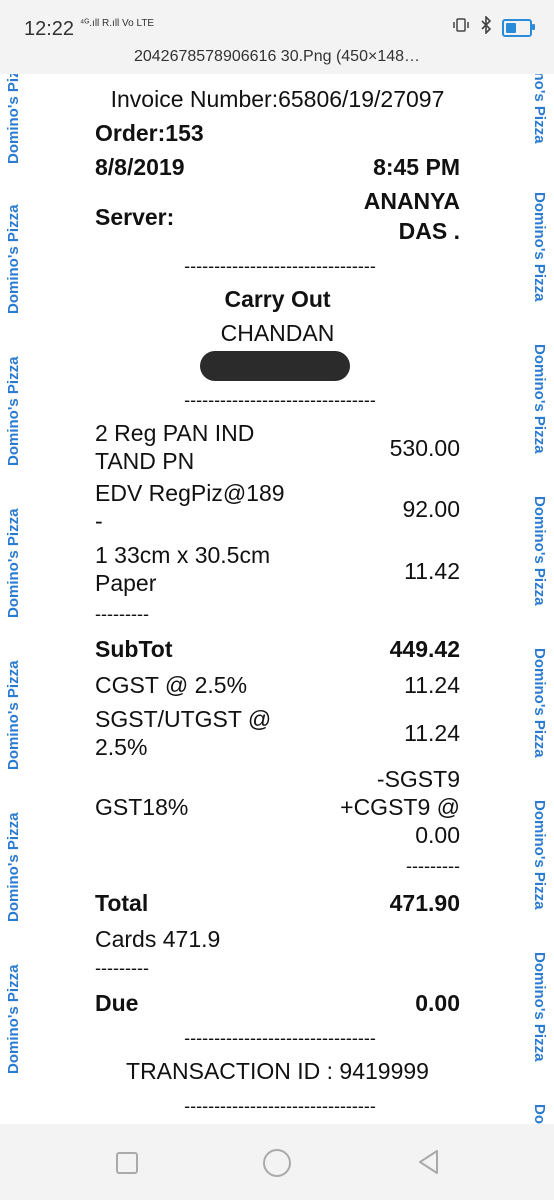 This screenshot has height=1200, width=554. What do you see at coordinates (277, 167) in the screenshot?
I see `date-time-row: 8/8/2019 8:45 PM` at bounding box center [277, 167].